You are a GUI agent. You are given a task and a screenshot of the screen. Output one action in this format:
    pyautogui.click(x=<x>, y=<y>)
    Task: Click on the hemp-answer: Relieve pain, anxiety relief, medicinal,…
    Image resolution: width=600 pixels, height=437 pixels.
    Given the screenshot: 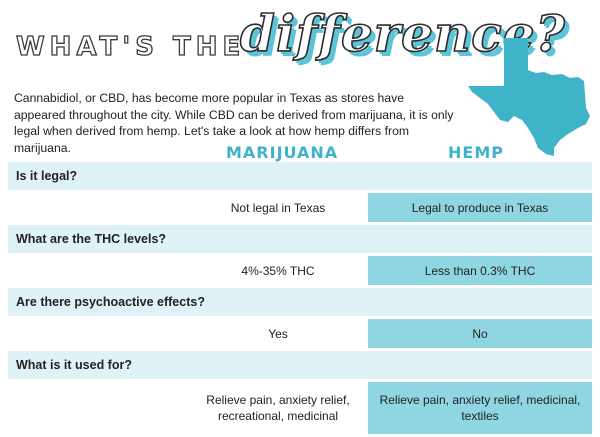 What is the action you would take?
    pyautogui.click(x=480, y=408)
    